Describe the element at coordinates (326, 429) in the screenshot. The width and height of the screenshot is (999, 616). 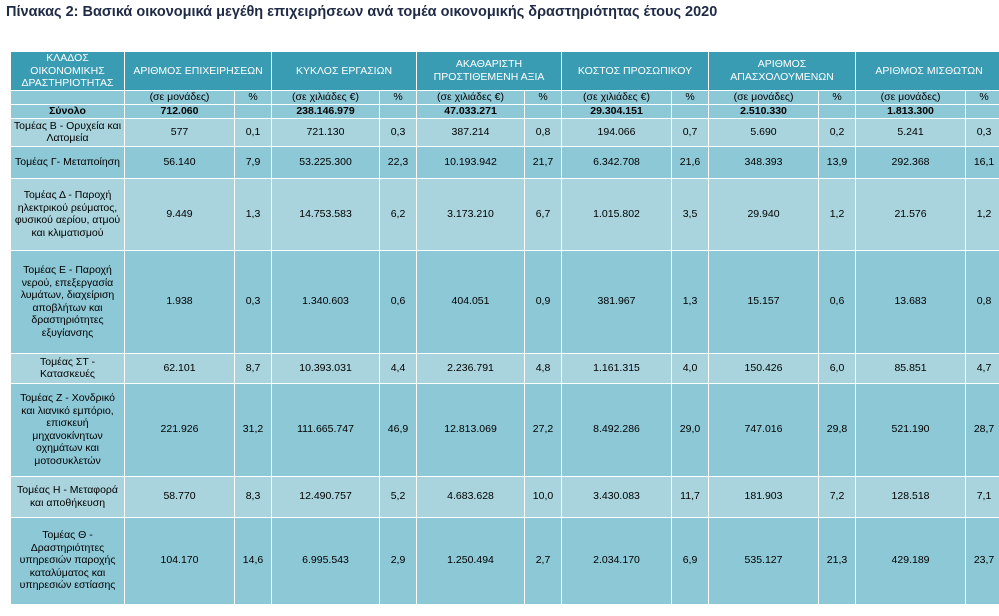
I see `value-cell: 111.665.747` at that location.